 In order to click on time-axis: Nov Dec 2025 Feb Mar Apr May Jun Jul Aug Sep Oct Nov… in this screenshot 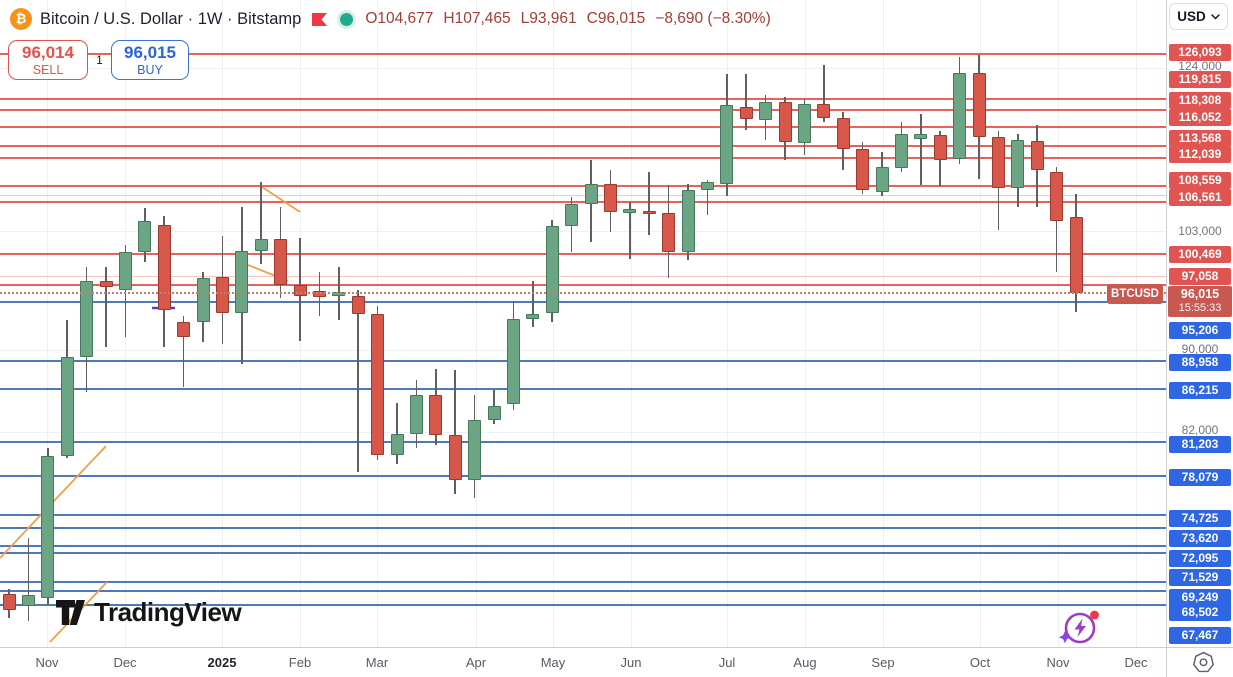, I will do `click(616, 662)`.